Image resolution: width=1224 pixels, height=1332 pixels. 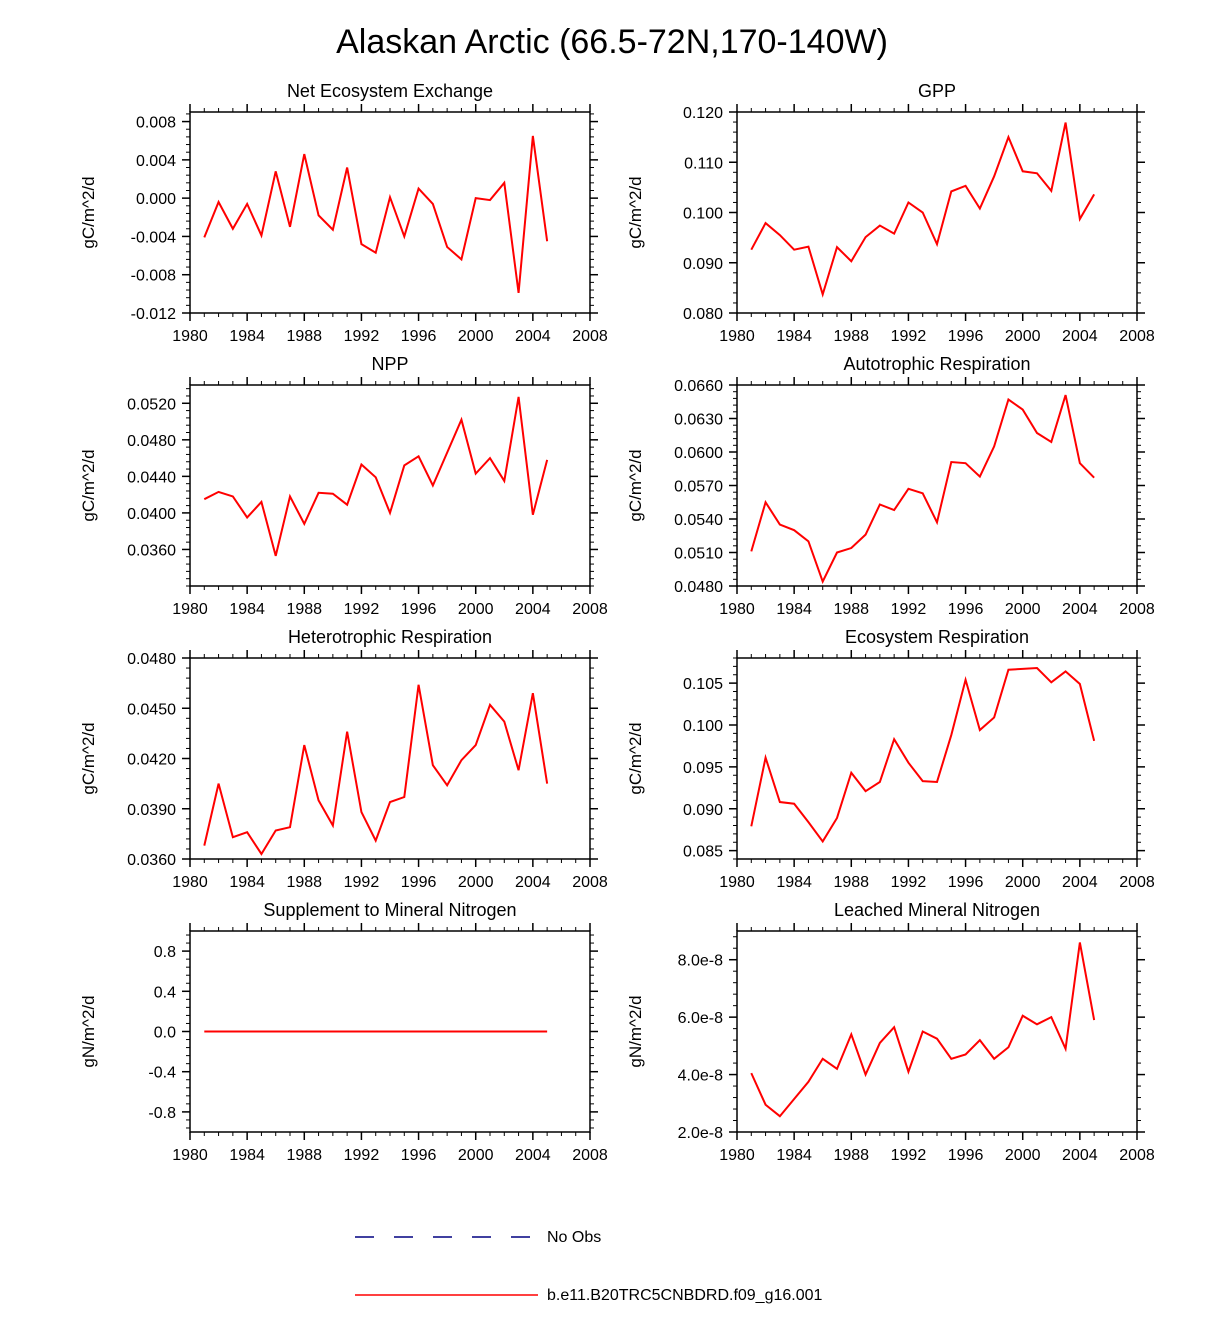 I want to click on x-tick-label-net-ecosystem-exchange: 1996, so click(x=419, y=336).